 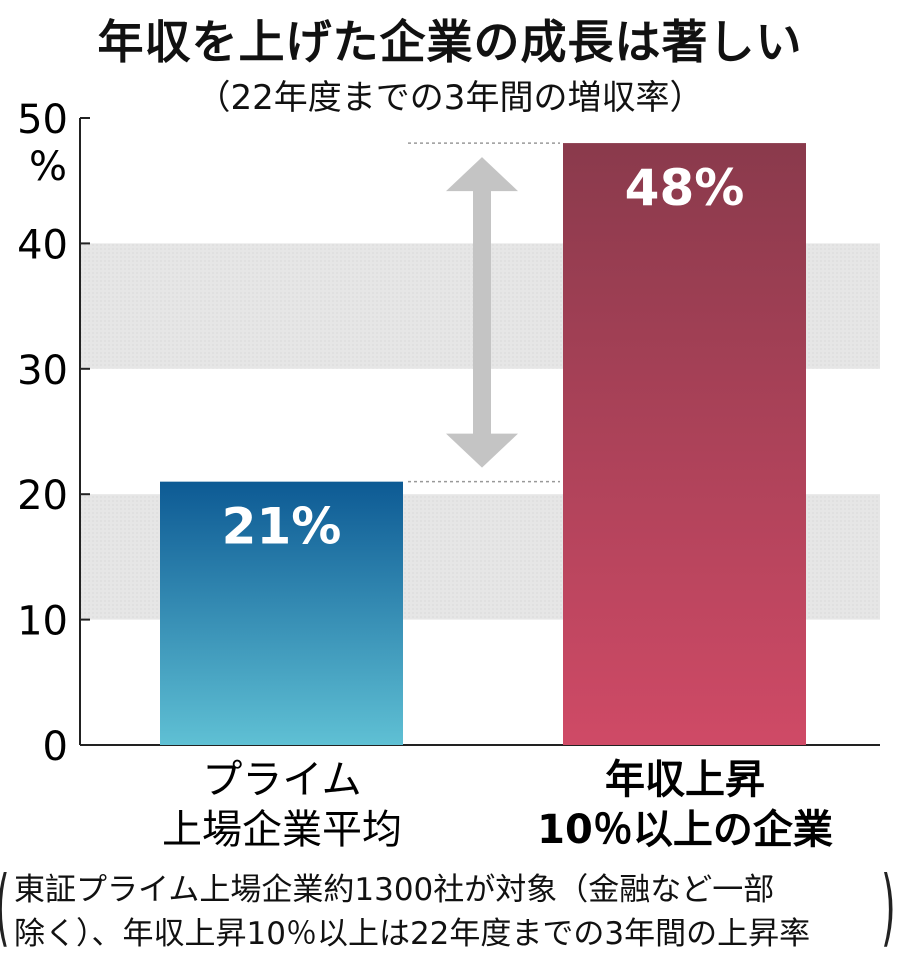 What do you see at coordinates (42, 371) in the screenshot?
I see `y-tick-label: 30` at bounding box center [42, 371].